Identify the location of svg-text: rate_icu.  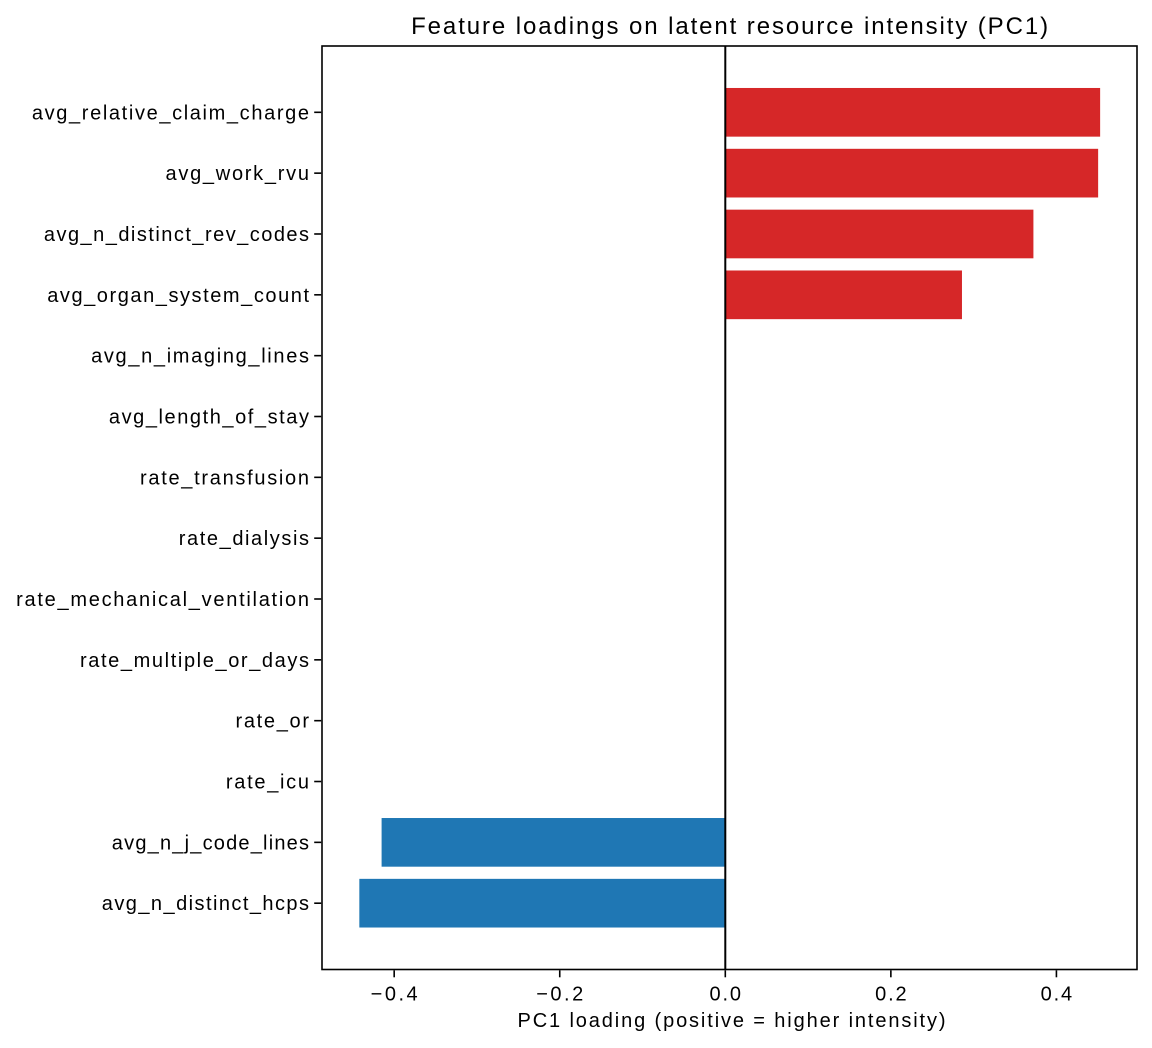
(267, 783).